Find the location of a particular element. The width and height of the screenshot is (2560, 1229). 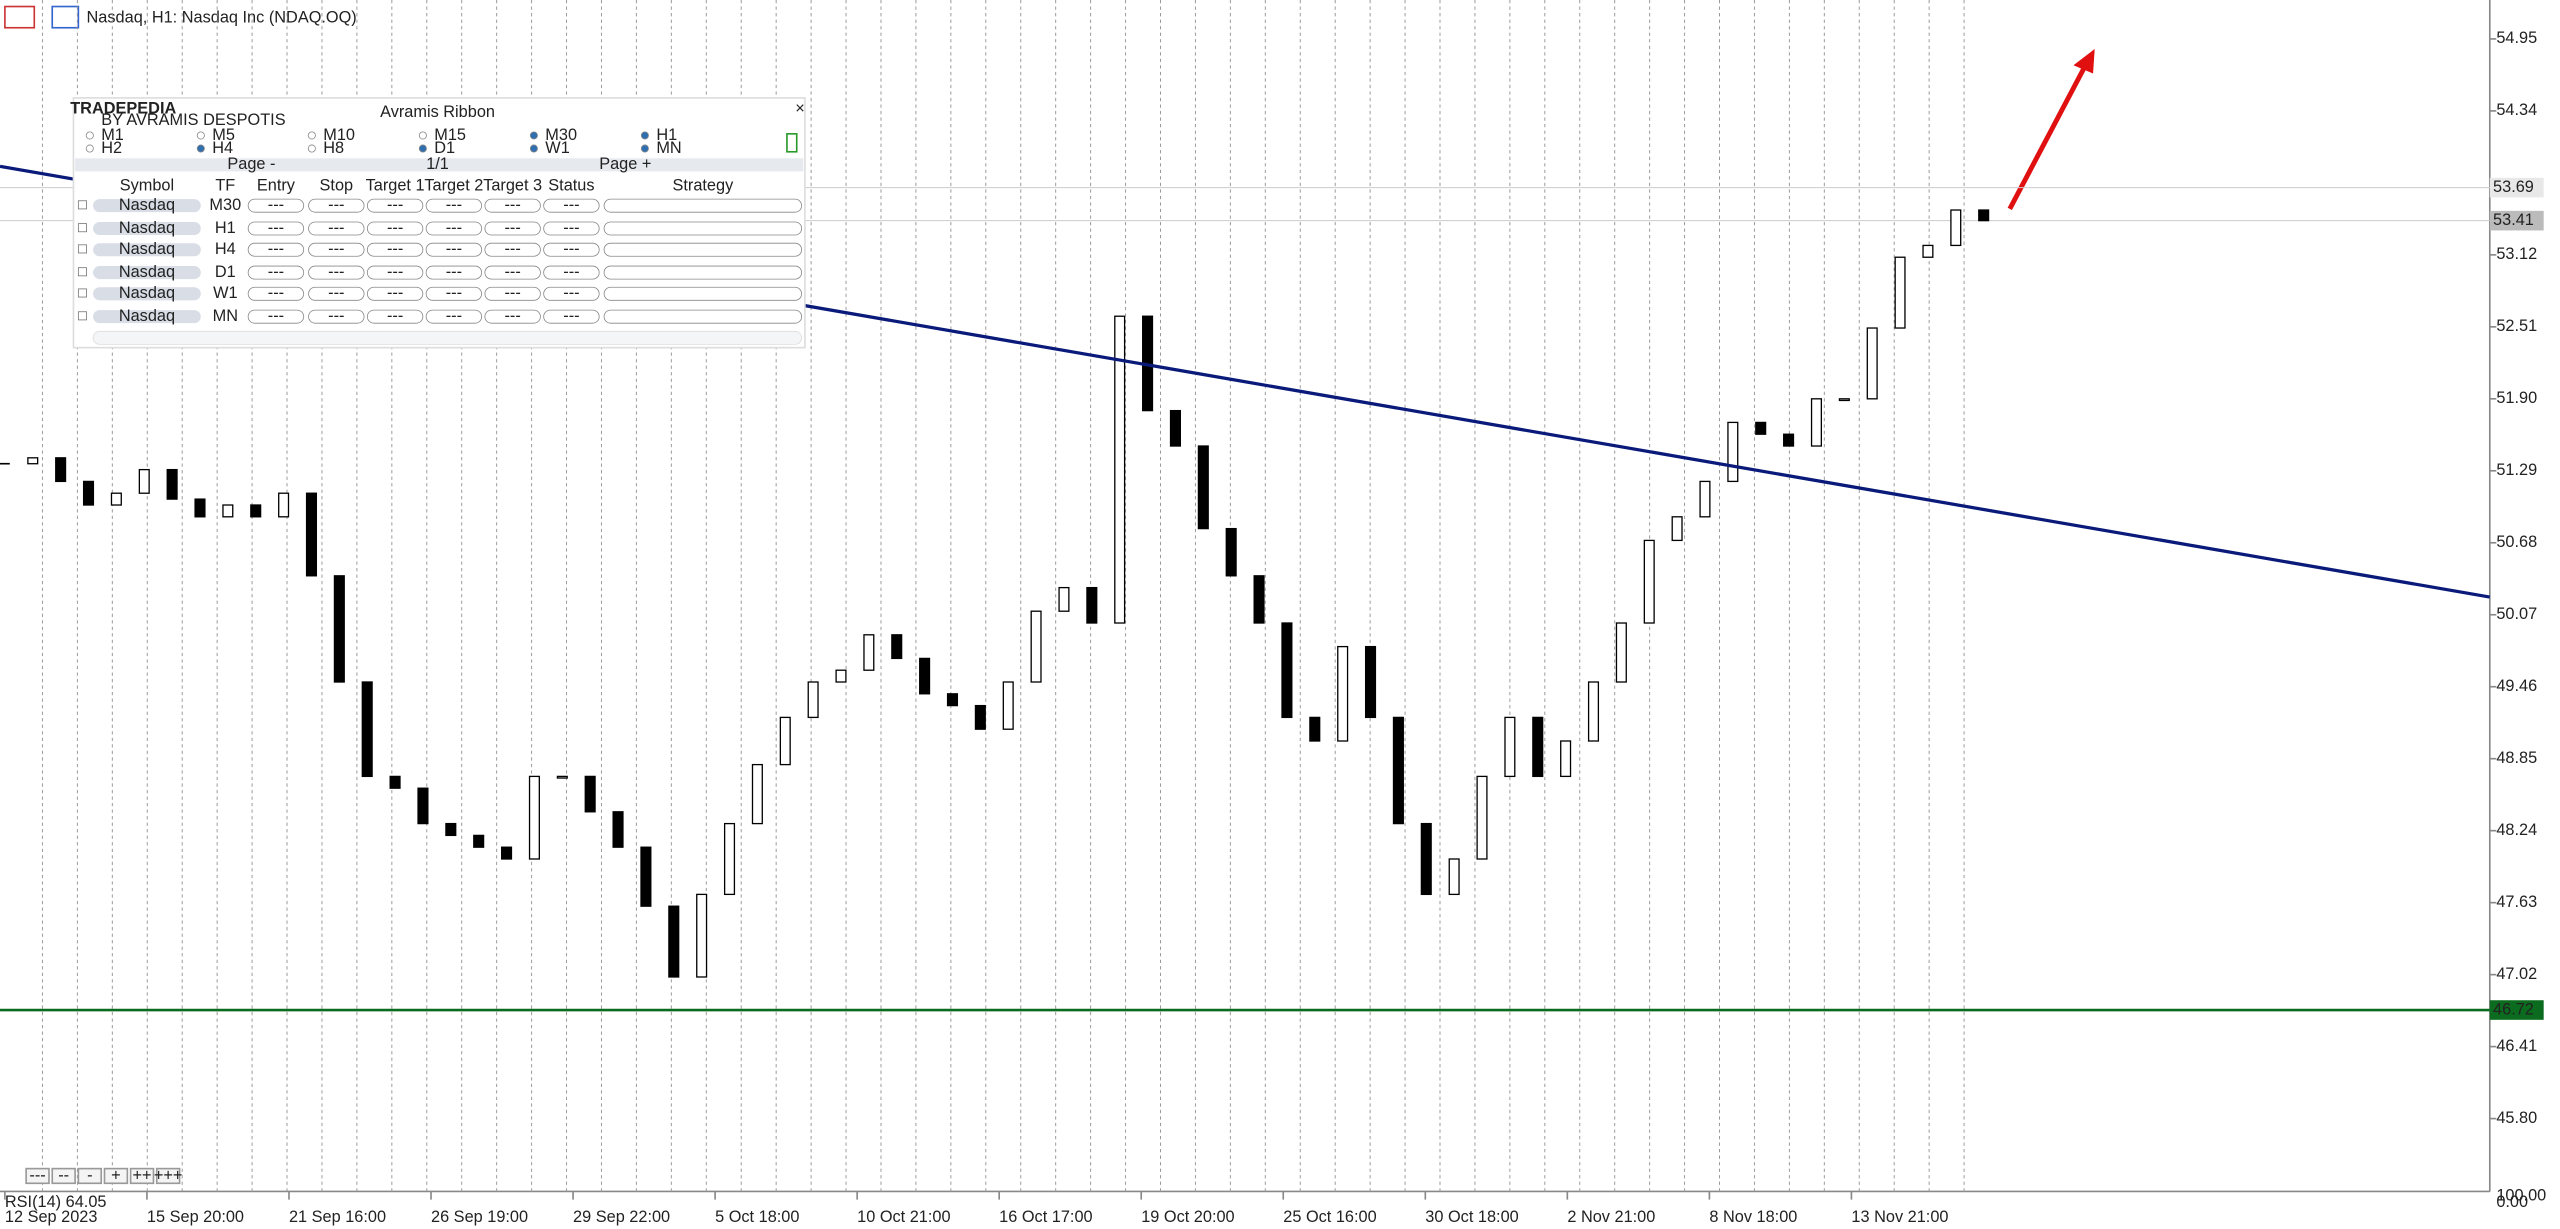

y-tick-label: 45.80 is located at coordinates (2516, 1118).